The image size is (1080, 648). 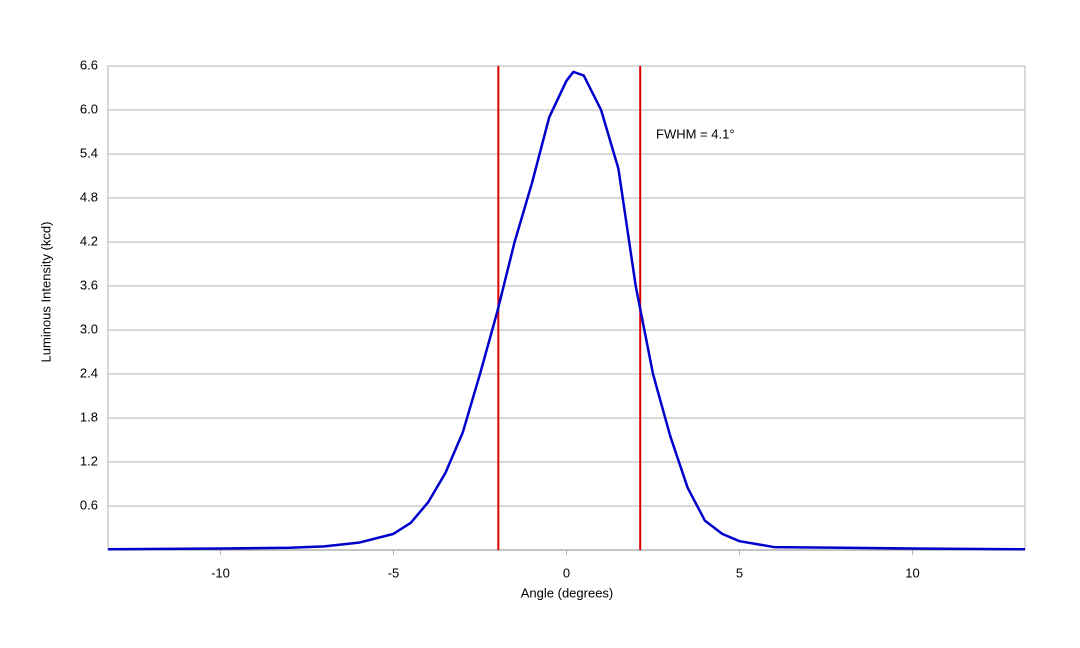 I want to click on y-tick-label: 1.2, so click(x=89, y=460).